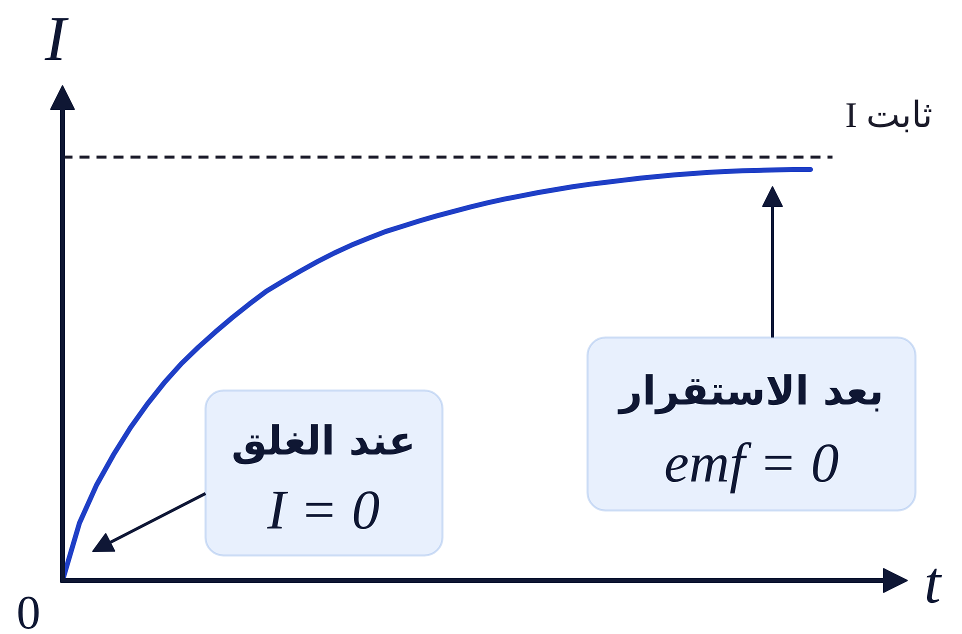  Describe the element at coordinates (889, 115) in the screenshot. I see `ref-line-label: I ثابت` at that location.